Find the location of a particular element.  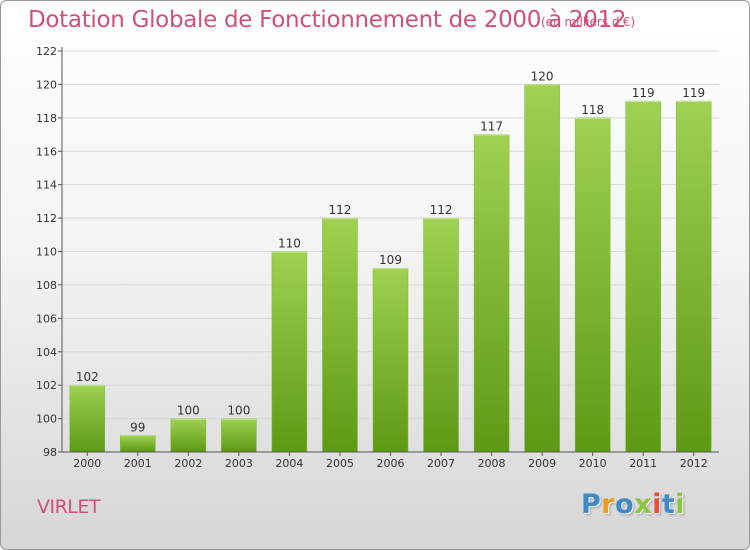

bar-2004 is located at coordinates (289, 352).